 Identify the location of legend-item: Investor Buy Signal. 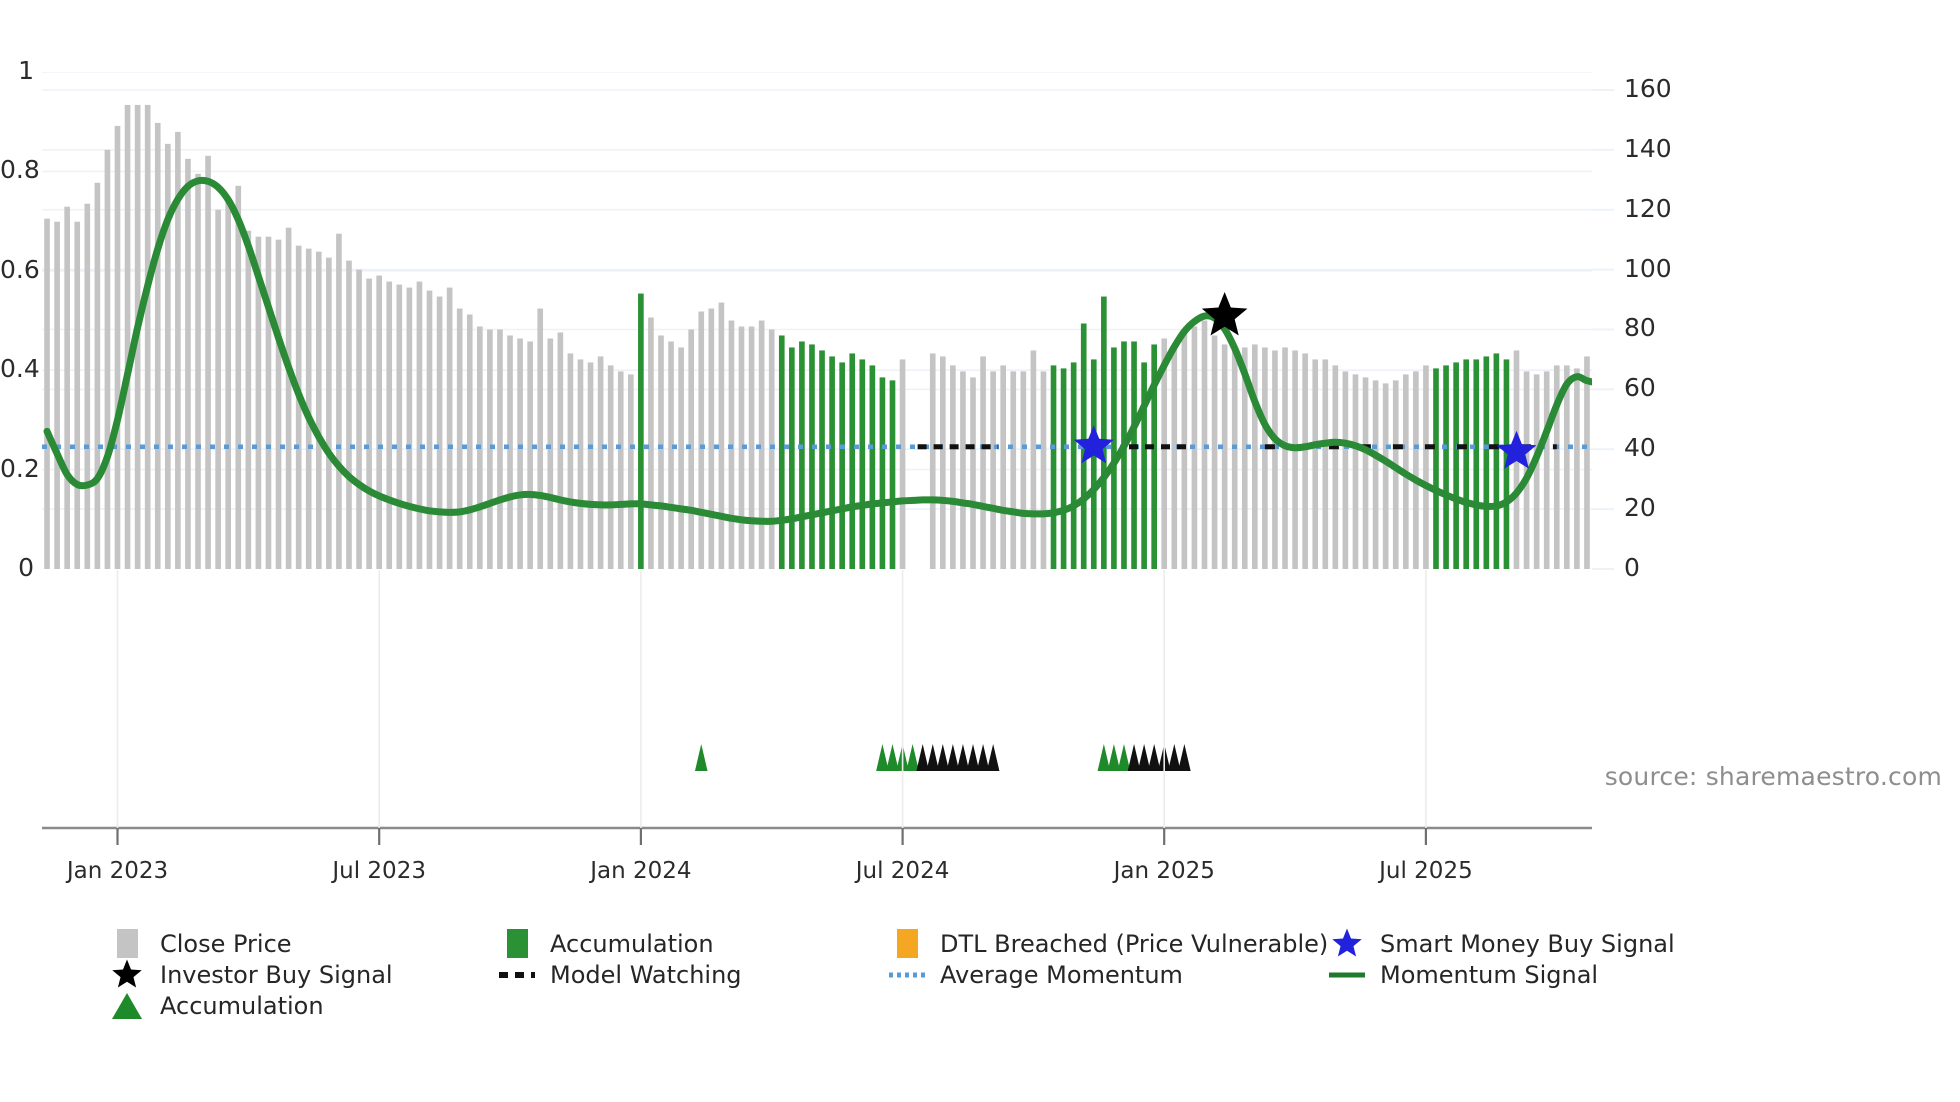
(303, 974).